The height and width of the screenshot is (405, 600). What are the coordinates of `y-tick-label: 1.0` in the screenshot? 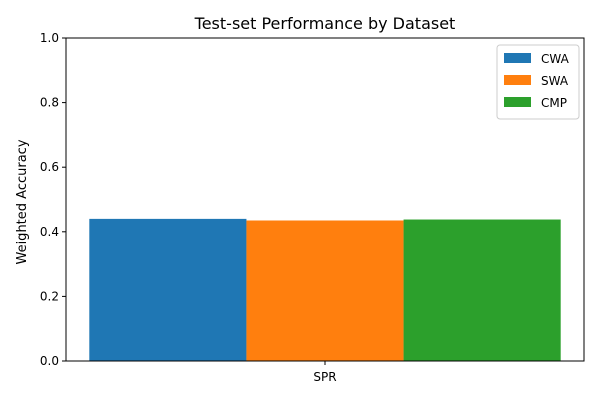 It's located at (49, 38).